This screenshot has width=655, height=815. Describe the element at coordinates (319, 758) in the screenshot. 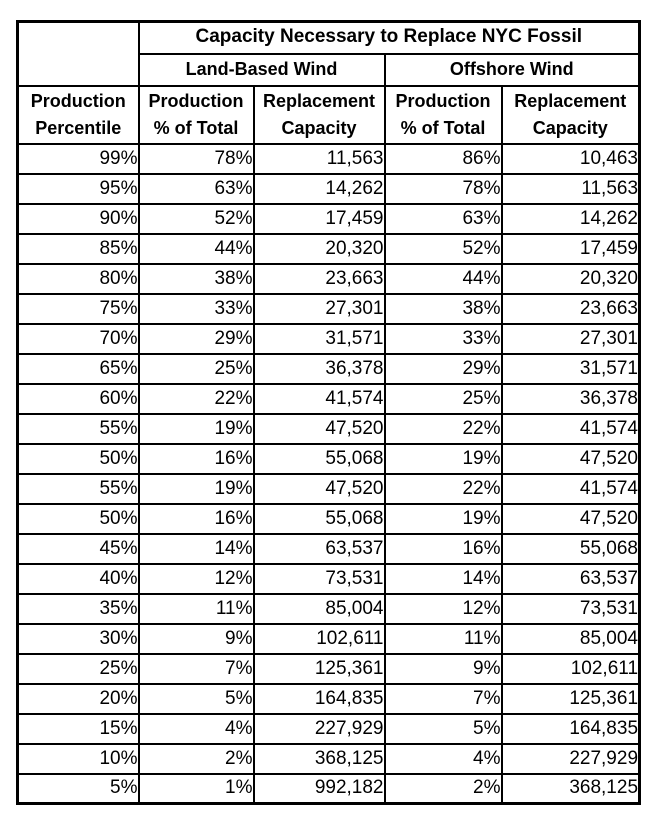

I see `cell-value: 368,125` at that location.